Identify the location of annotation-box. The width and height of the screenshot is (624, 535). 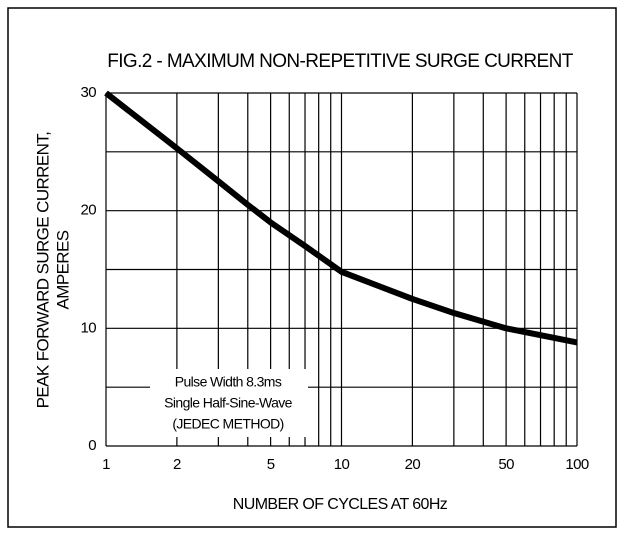
(229, 403).